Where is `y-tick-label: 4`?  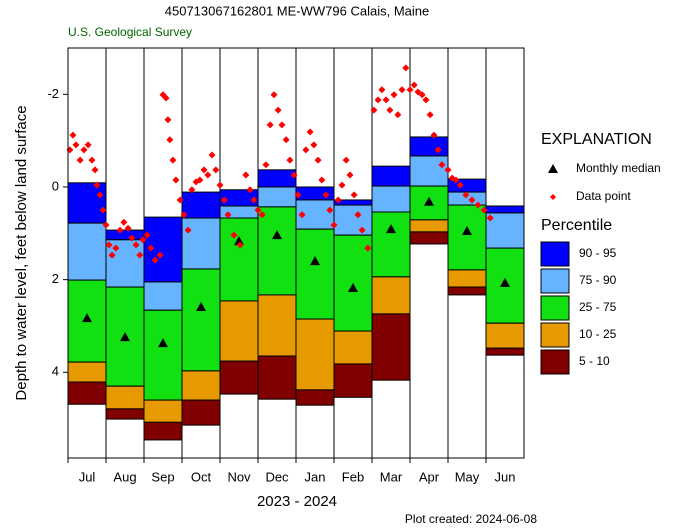
y-tick-label: 4 is located at coordinates (55, 371).